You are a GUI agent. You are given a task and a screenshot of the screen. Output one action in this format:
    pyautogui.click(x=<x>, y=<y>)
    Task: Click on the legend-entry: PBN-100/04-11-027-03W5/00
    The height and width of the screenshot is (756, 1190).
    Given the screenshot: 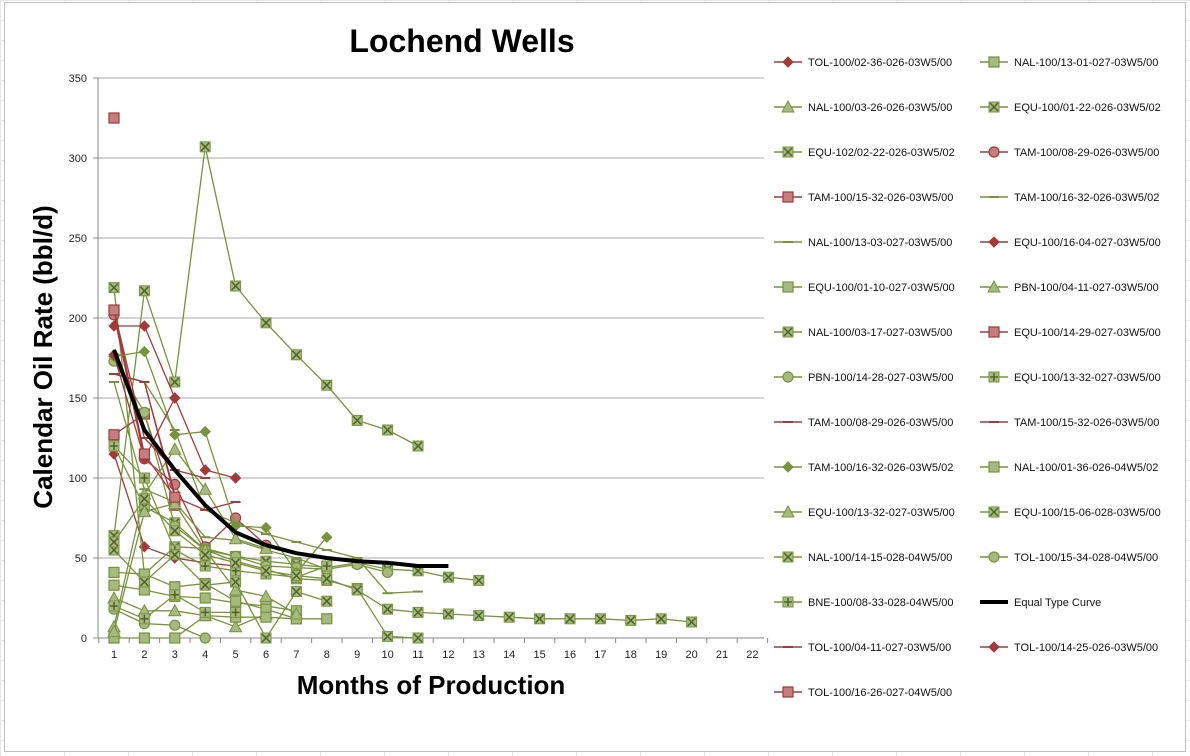 What is the action you would take?
    pyautogui.click(x=1069, y=286)
    